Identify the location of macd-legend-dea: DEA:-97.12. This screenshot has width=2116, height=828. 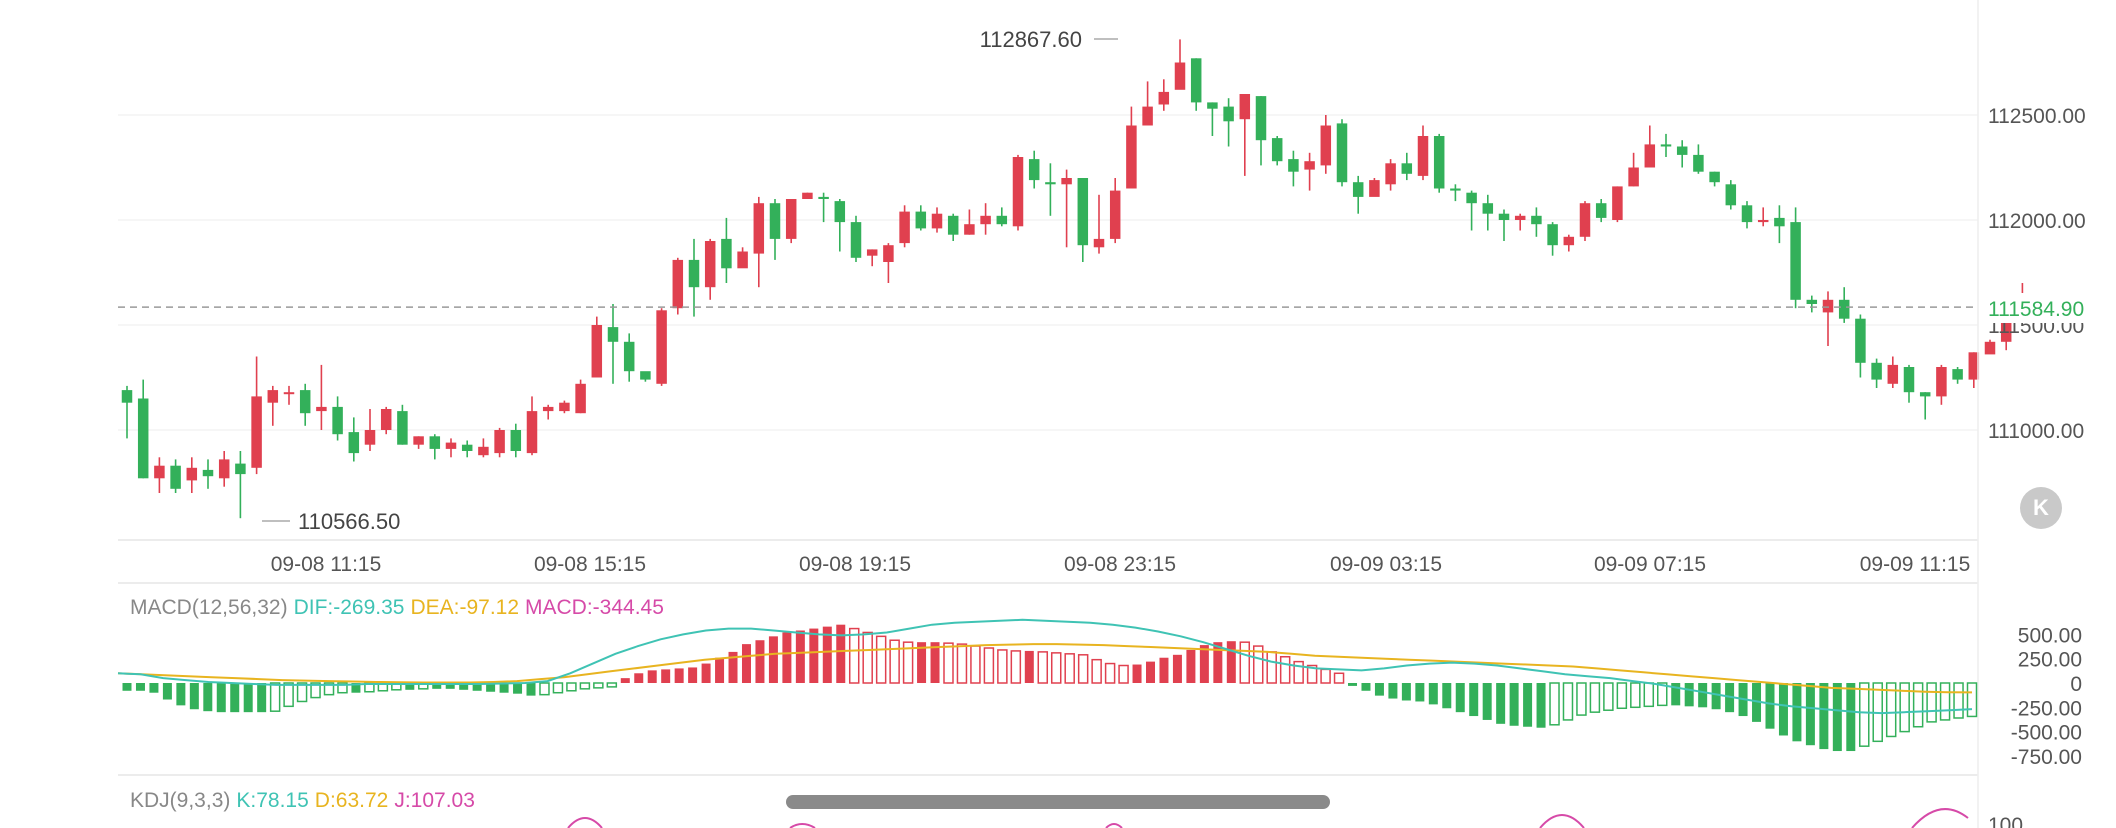
(465, 607).